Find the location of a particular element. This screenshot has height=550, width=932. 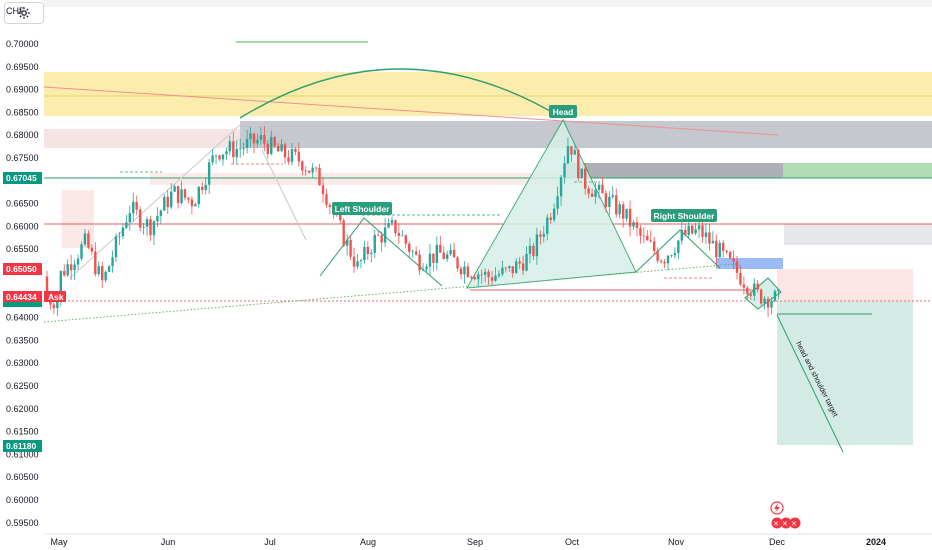

target-line is located at coordinates (810, 383).